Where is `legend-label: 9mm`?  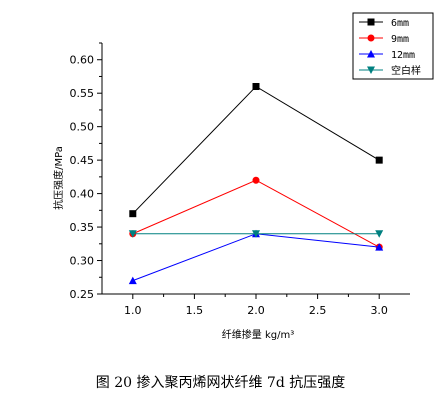
legend-label: 9mm is located at coordinates (400, 39).